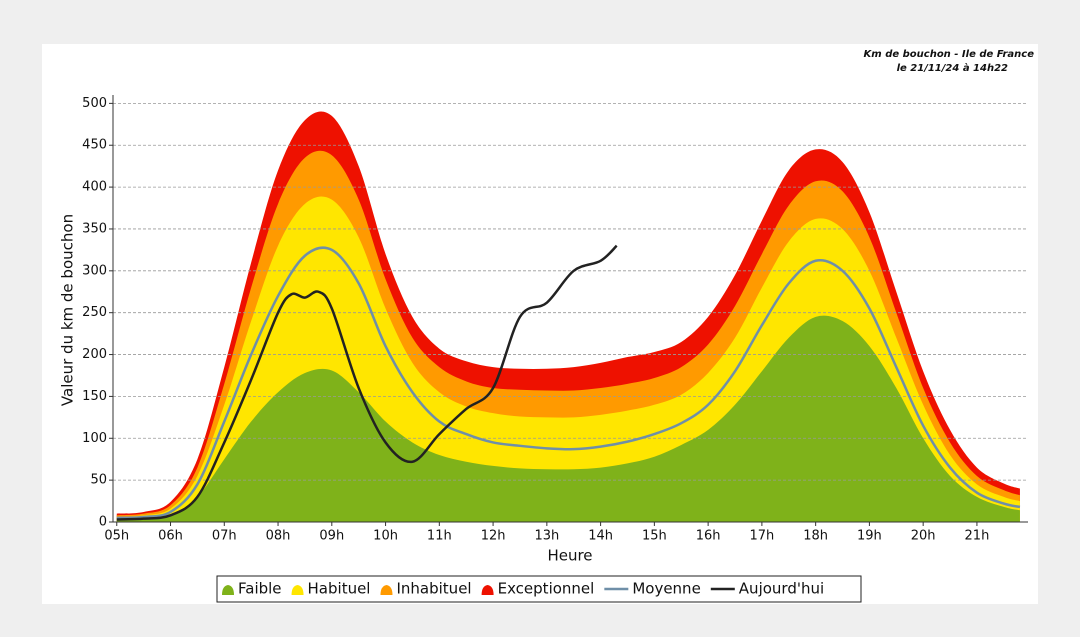 The image size is (1080, 637). I want to click on y-tick-label: 250, so click(94, 312).